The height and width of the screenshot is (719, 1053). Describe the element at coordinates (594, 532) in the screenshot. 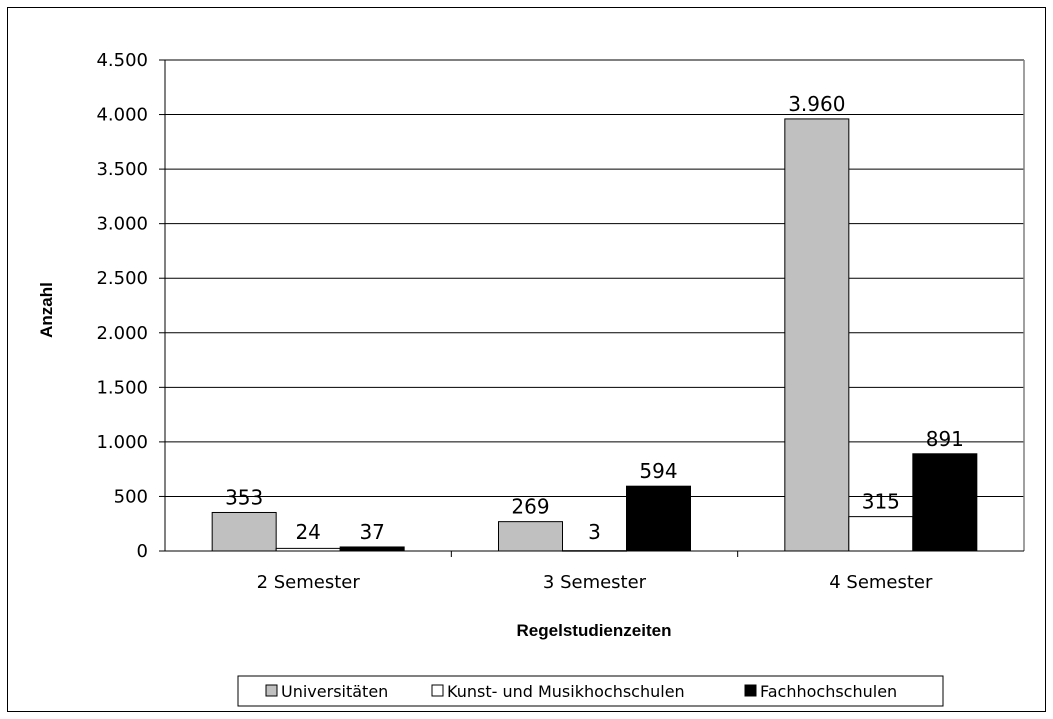

I see `data-label: 3` at that location.